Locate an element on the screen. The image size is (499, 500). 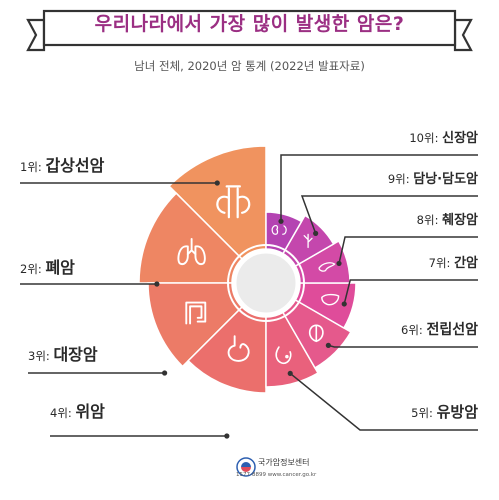
label-rank-8: 8위: 췌장암 is located at coordinates (447, 220).